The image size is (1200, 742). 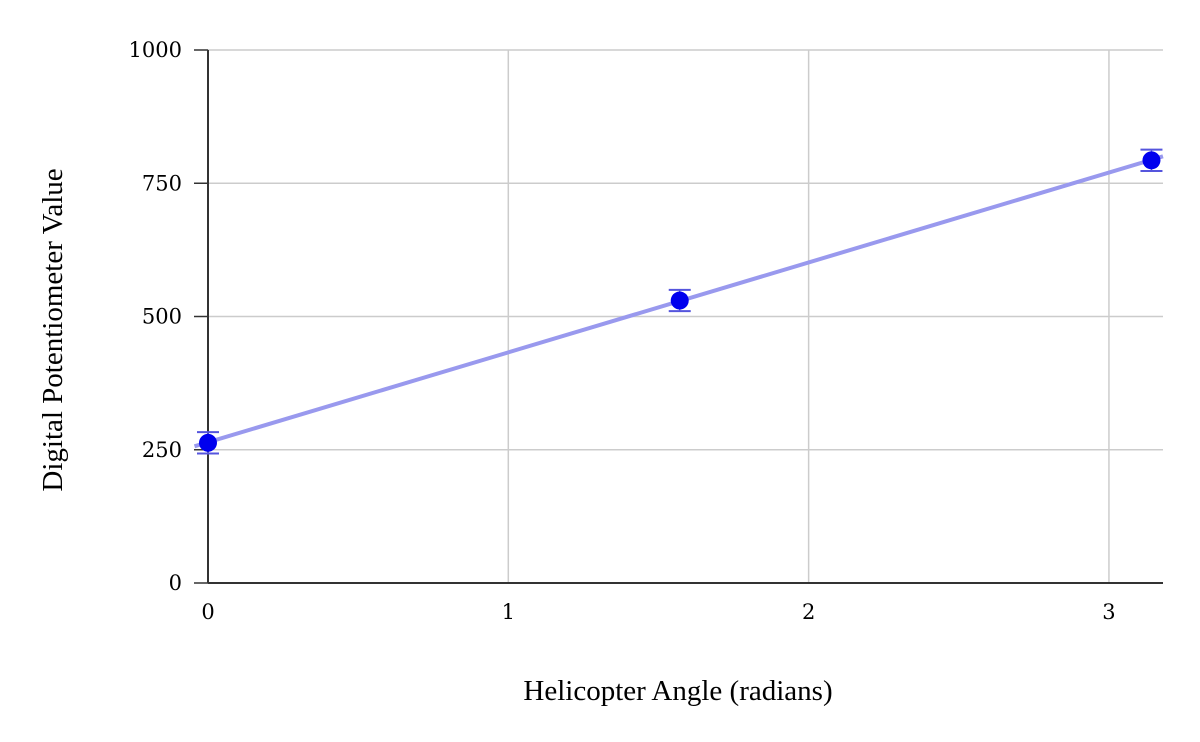 I want to click on y-tick-label: 250, so click(x=162, y=450).